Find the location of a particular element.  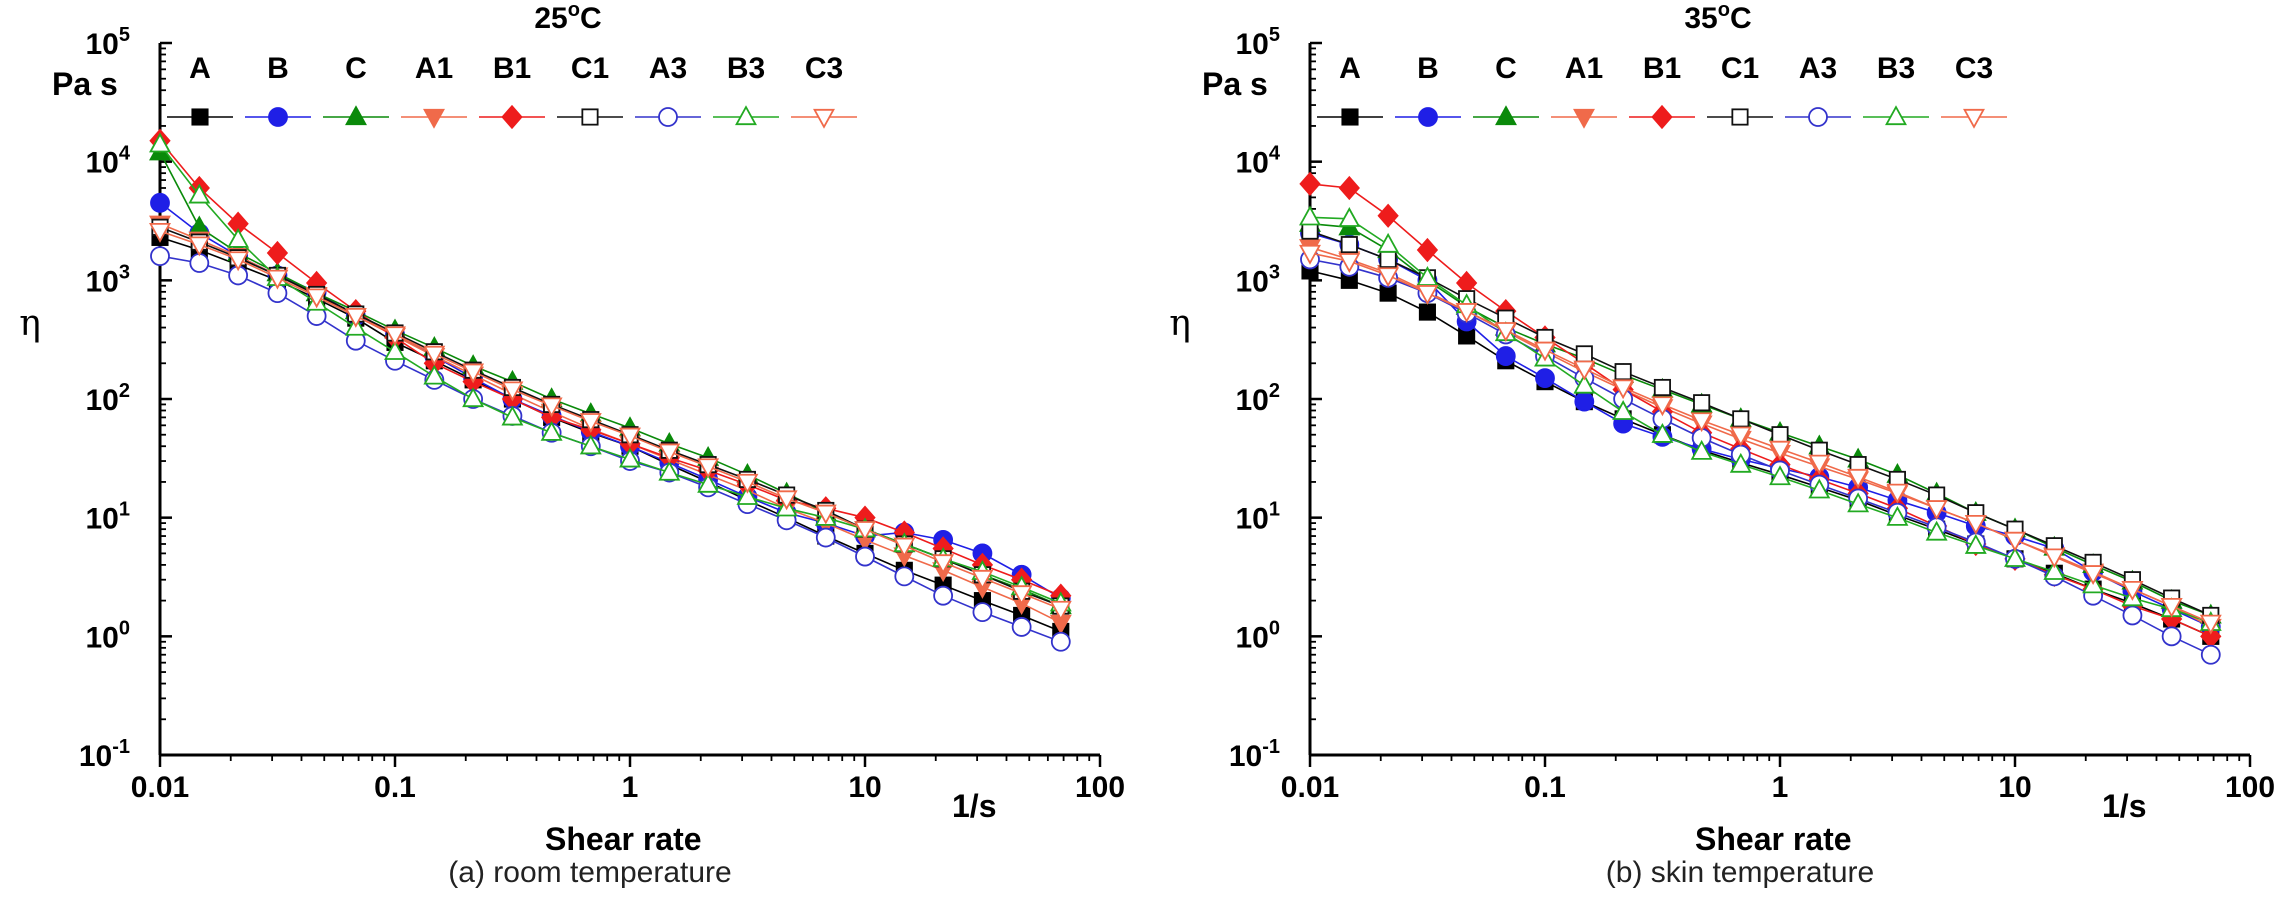

y-tick-label: 10⁵ is located at coordinates (1258, 42).